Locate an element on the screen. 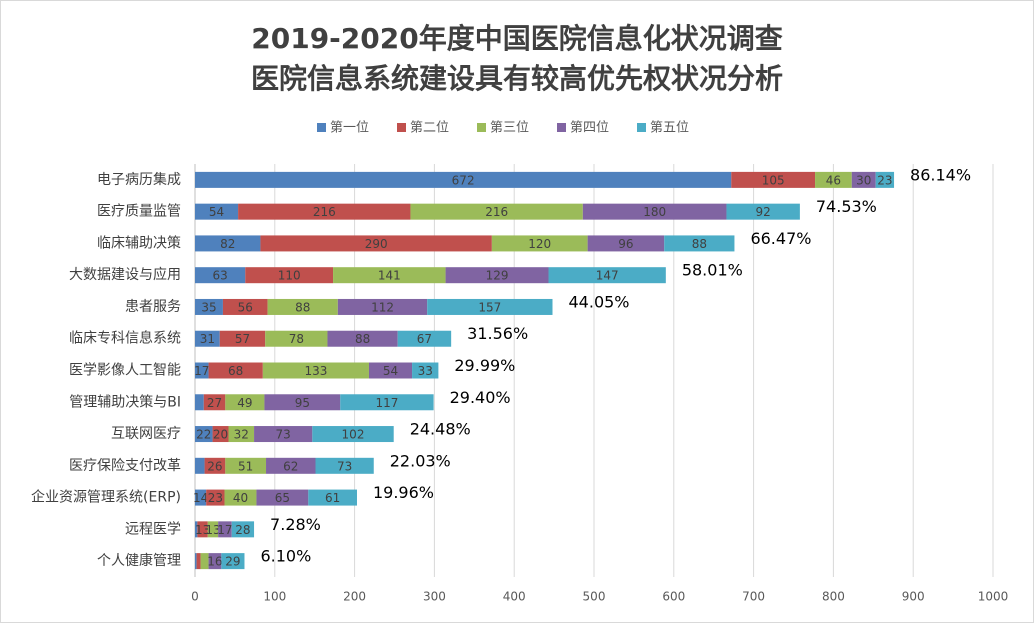  segment-label: 68 is located at coordinates (235, 371).